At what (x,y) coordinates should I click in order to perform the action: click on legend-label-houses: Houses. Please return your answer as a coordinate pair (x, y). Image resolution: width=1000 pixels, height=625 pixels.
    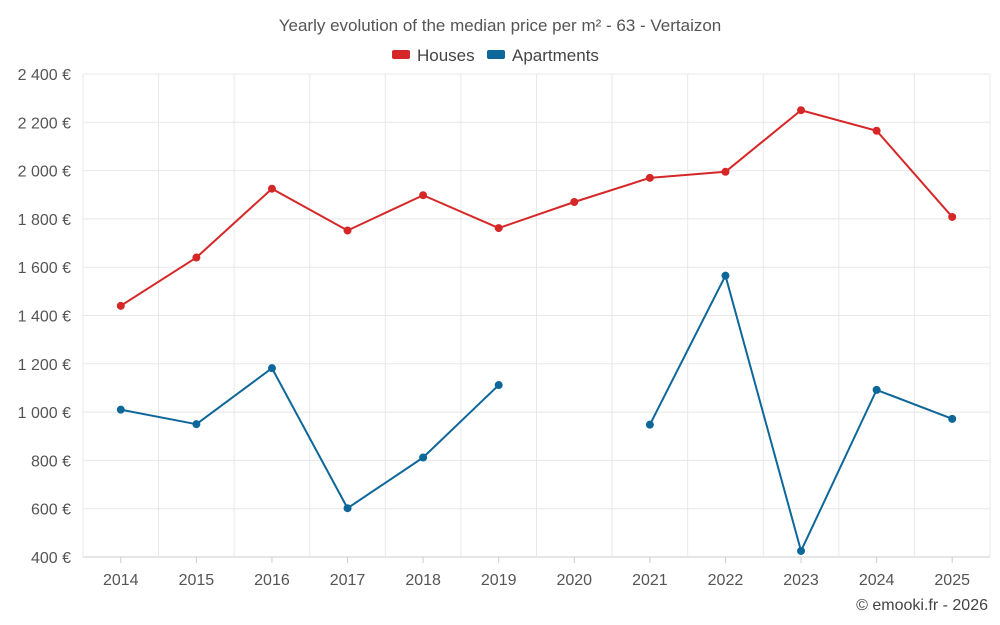
    Looking at the image, I should click on (446, 55).